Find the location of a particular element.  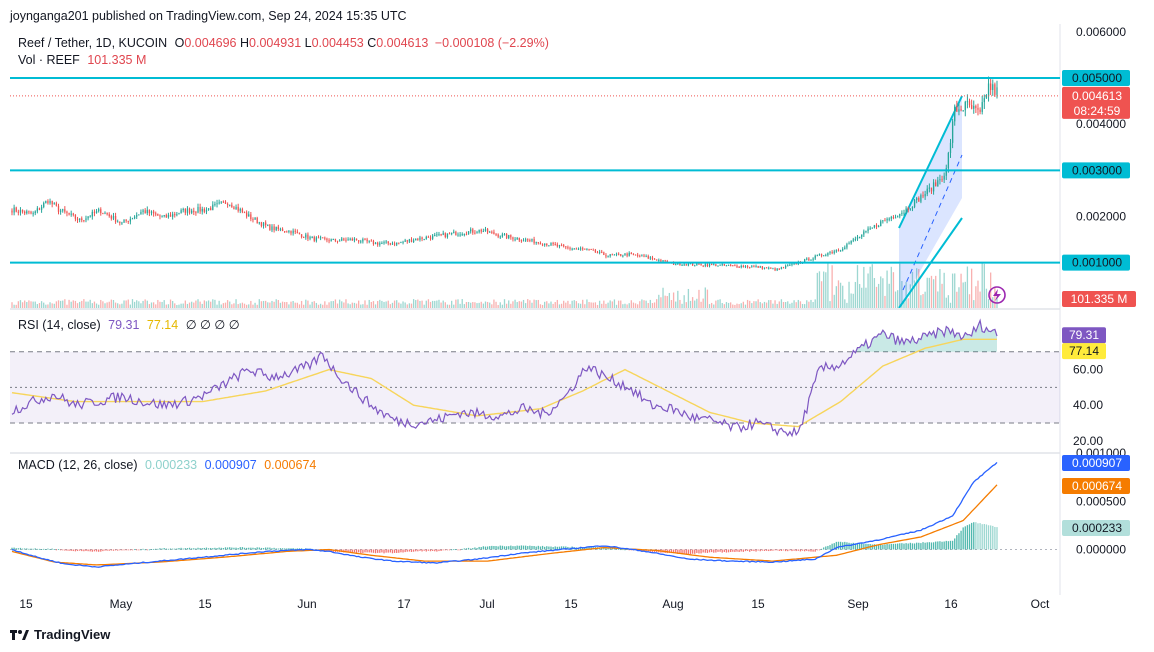

tradingview-brand: TradingView is located at coordinates (60, 635).